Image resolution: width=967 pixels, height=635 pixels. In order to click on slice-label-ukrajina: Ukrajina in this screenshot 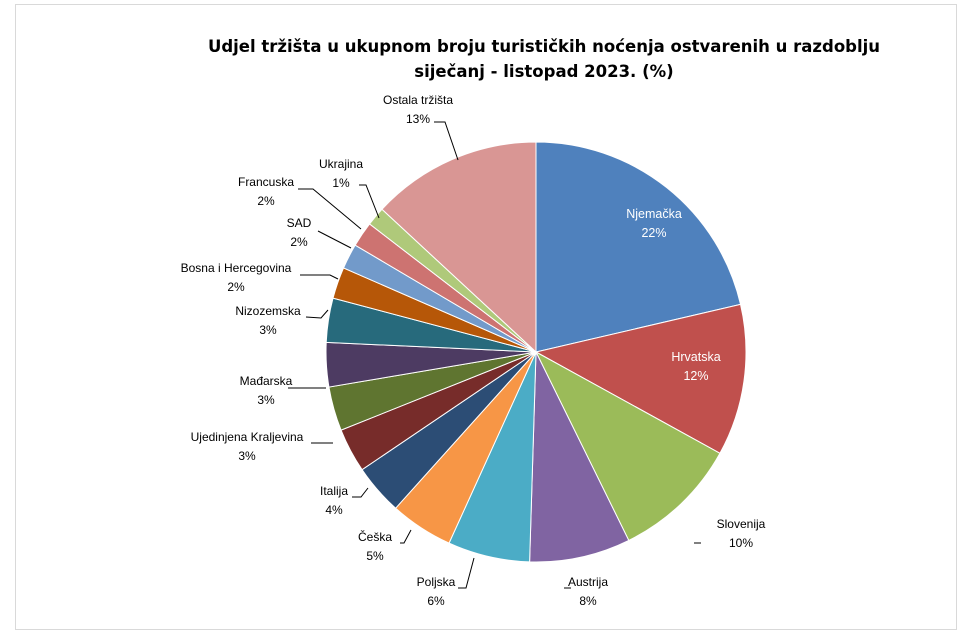, I will do `click(341, 164)`.